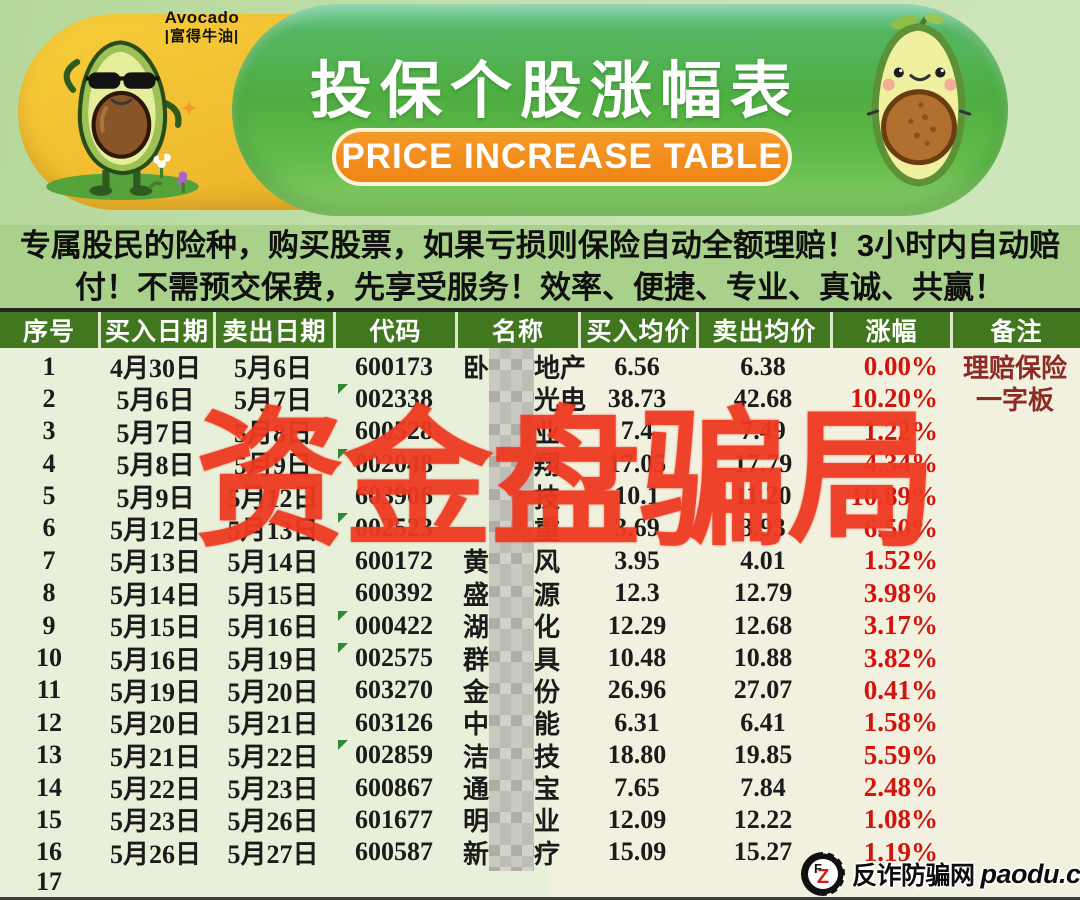 This screenshot has width=1080, height=900. I want to click on cell-buy-date: 5月12日, so click(155, 530).